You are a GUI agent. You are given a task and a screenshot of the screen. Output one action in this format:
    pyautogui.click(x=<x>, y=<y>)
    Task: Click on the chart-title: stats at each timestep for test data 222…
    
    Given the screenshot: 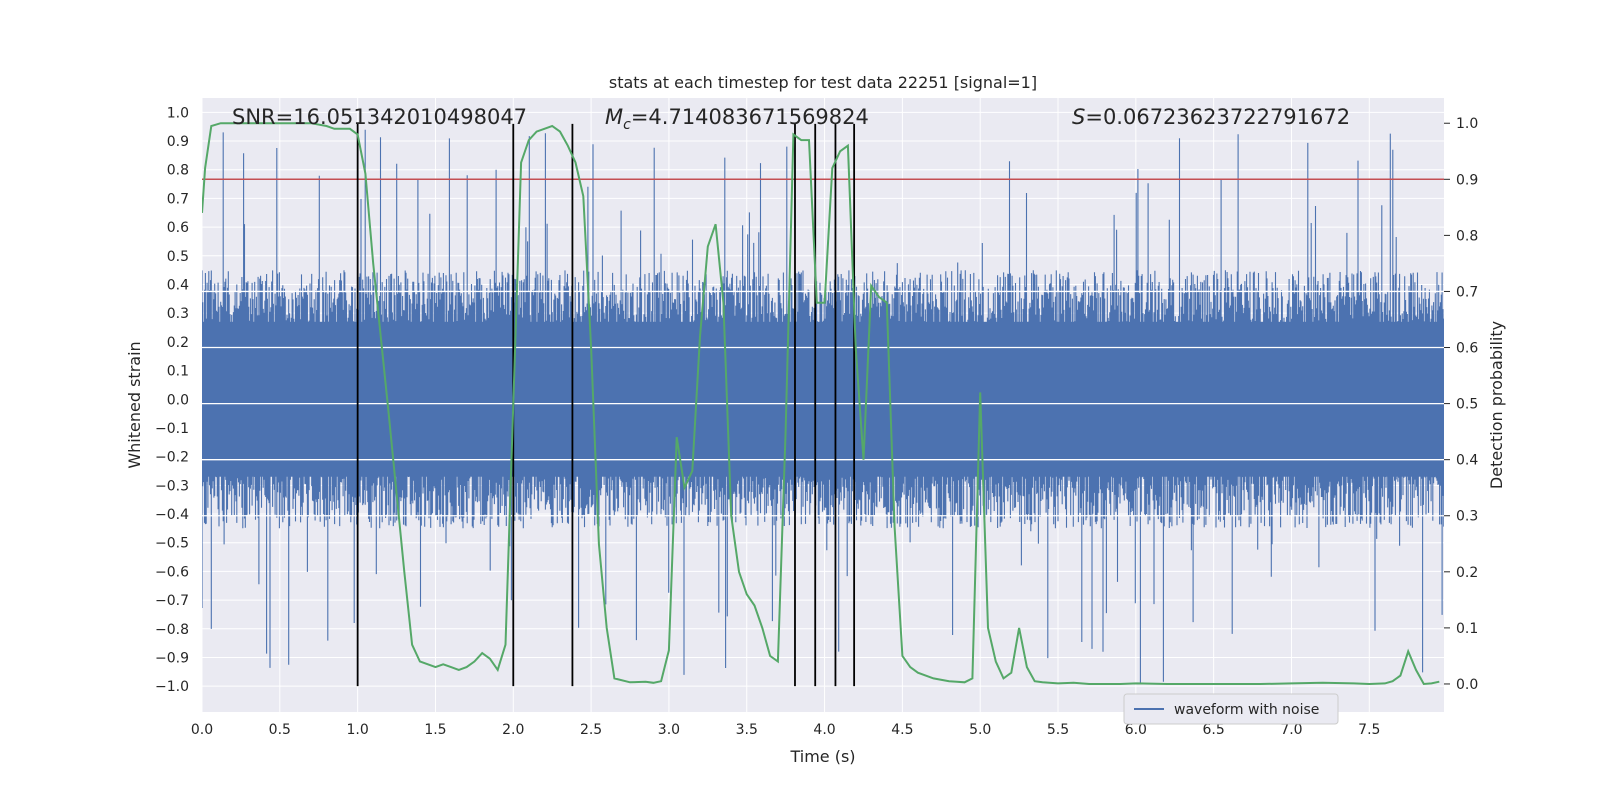 What is the action you would take?
    pyautogui.click(x=823, y=82)
    